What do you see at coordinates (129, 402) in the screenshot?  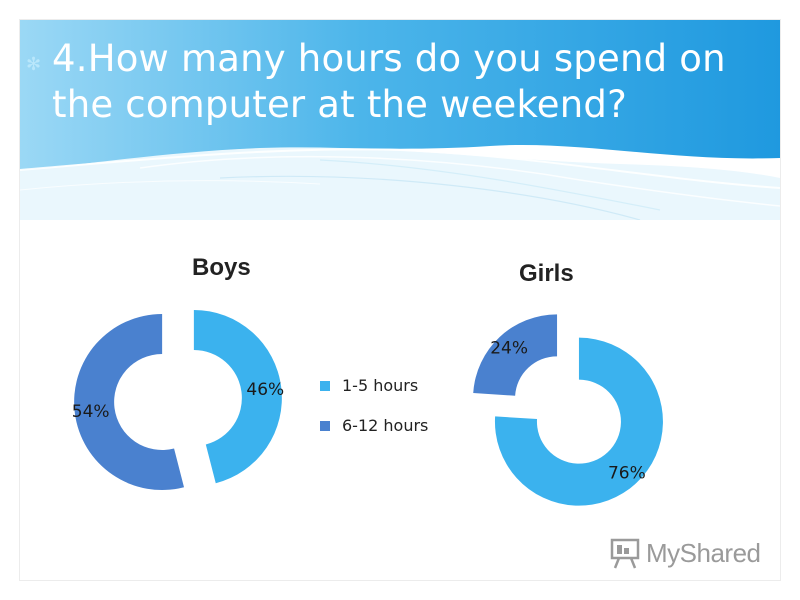 I see `boys-slice-6-12-hours` at bounding box center [129, 402].